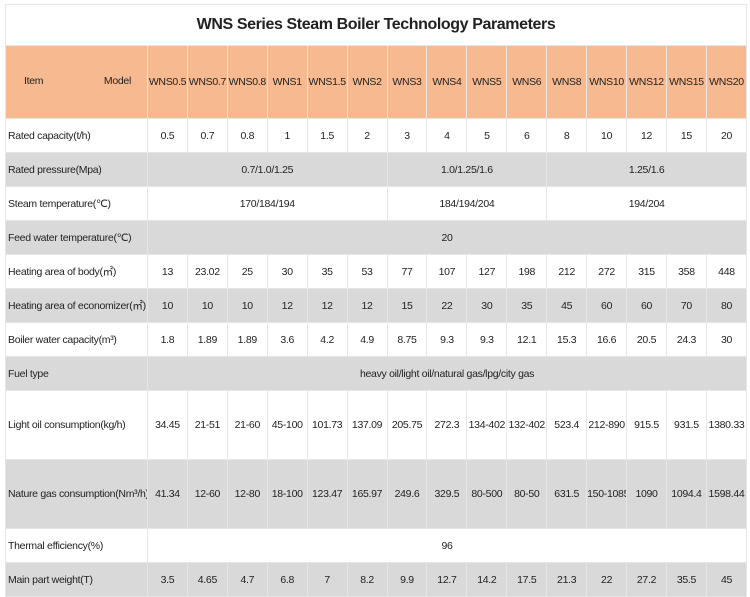 Image resolution: width=750 pixels, height=597 pixels. Describe the element at coordinates (207, 425) in the screenshot. I see `value-cell: 21-51` at that location.